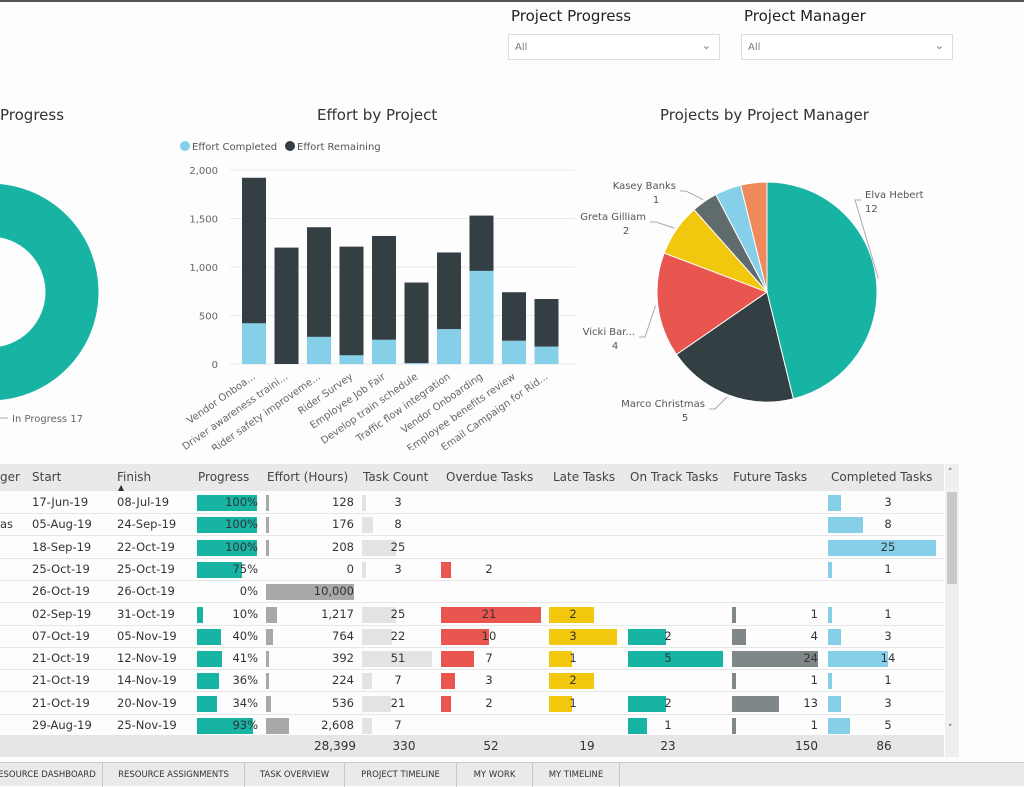 This screenshot has height=787, width=1024. I want to click on tab-project-timeline: PROJECT TIMELINE, so click(401, 775).